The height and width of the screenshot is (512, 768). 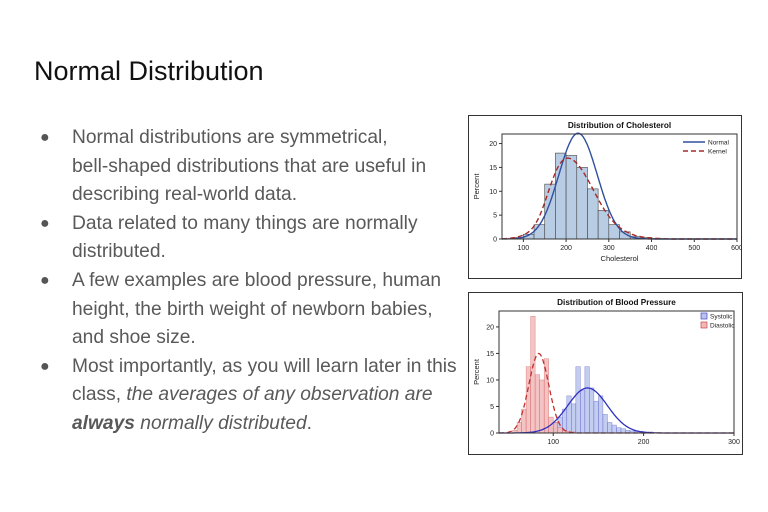 I want to click on legend-systolic-swatch, so click(x=704, y=316).